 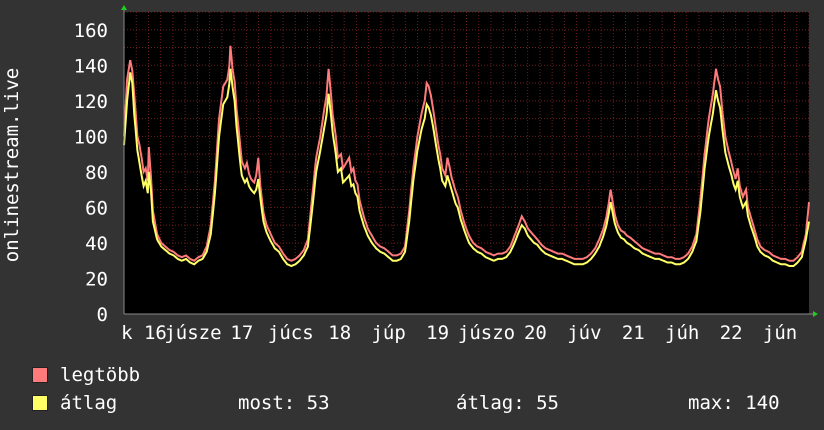 I want to click on x-tick-label: júv, so click(x=584, y=333).